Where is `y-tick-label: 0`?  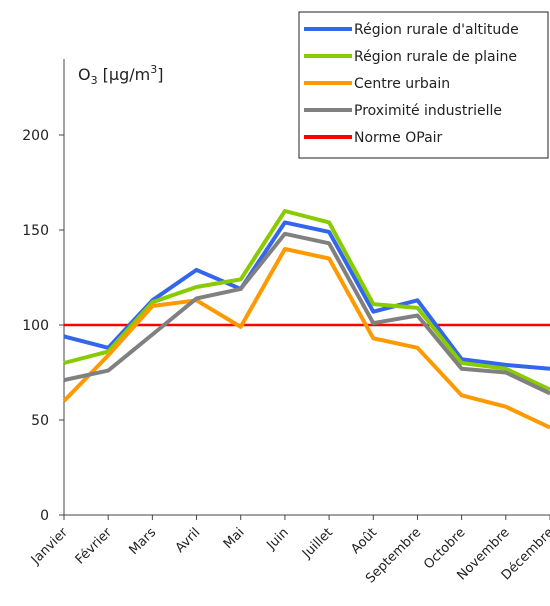
y-tick-label: 0 is located at coordinates (44, 516).